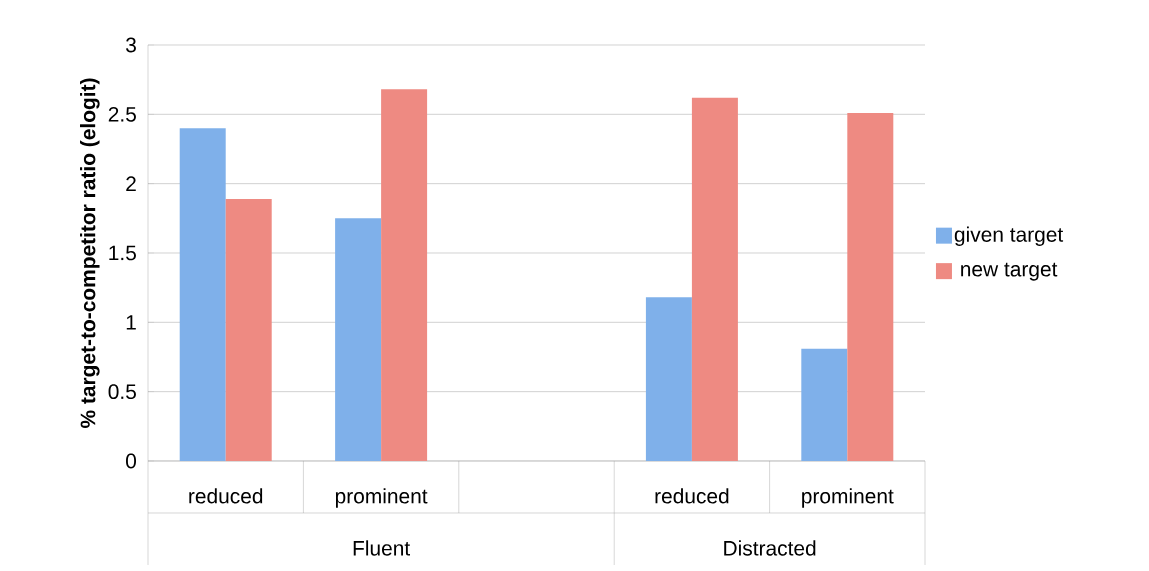  What do you see at coordinates (90, 253) in the screenshot?
I see `y-axis-title: % target-to-competitor ratio (elogit)` at bounding box center [90, 253].